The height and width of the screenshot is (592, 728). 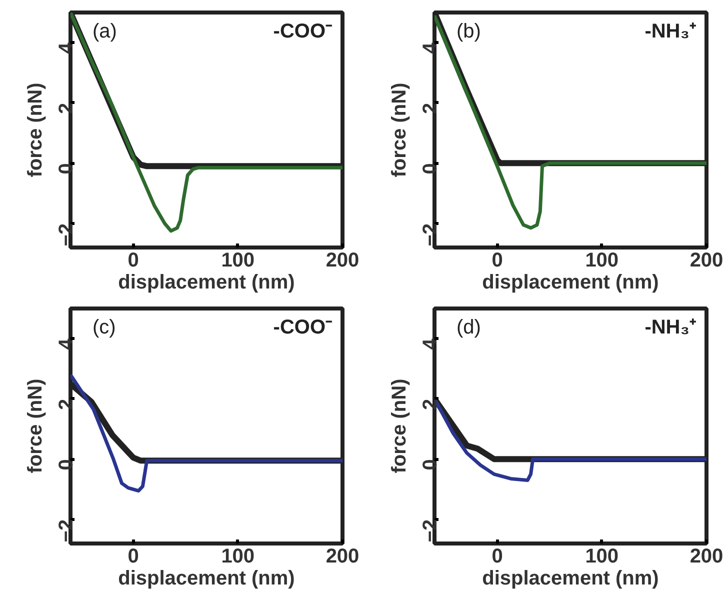 I want to click on annotation: (b), so click(x=468, y=31).